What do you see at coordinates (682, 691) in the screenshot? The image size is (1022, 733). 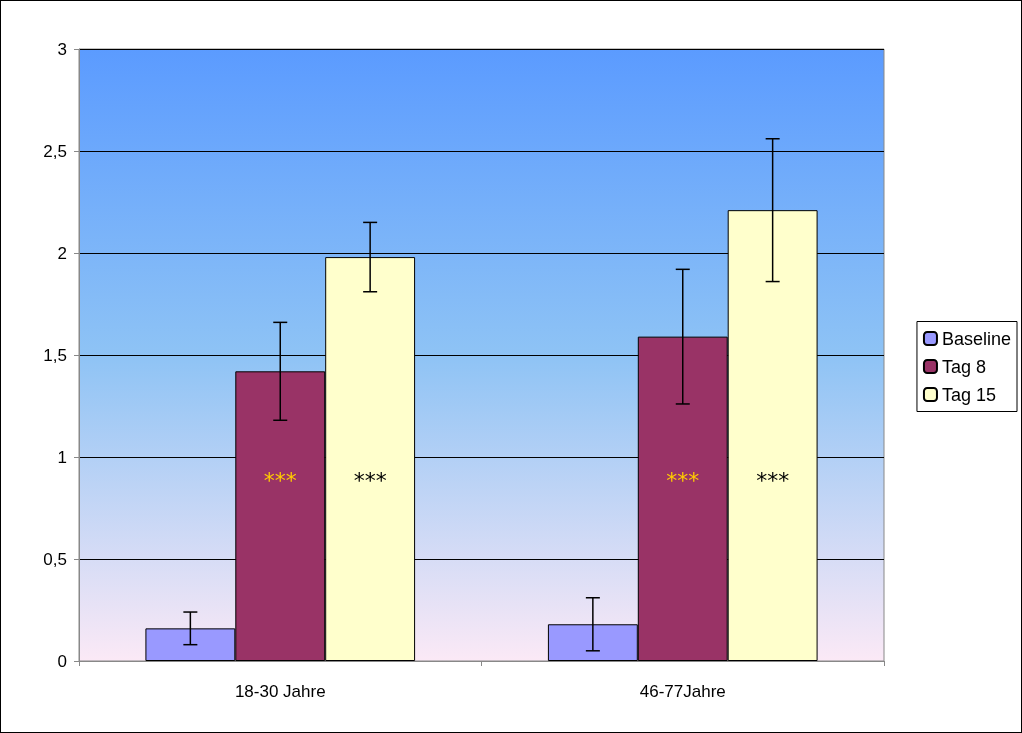 I see `x-tick-label: 46-77Jahre` at bounding box center [682, 691].